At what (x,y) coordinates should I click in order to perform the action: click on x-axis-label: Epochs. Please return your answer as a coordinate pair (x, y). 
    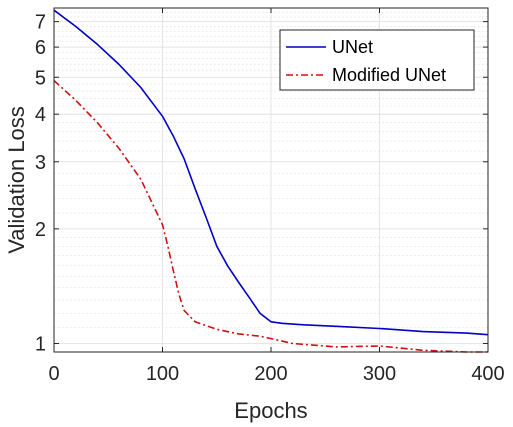
    Looking at the image, I should click on (270, 410).